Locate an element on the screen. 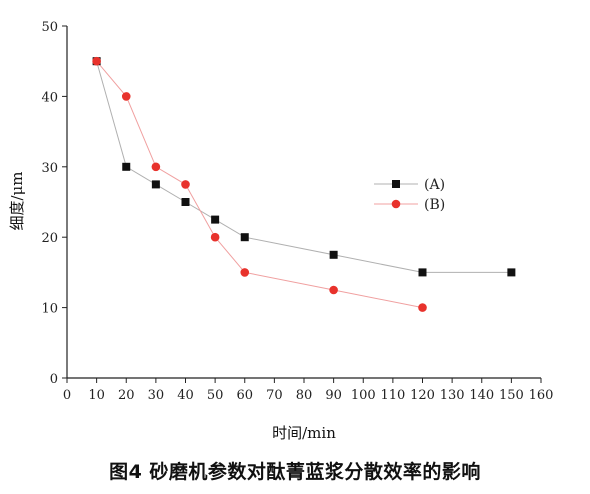  x-tick-label: 70 is located at coordinates (274, 395).